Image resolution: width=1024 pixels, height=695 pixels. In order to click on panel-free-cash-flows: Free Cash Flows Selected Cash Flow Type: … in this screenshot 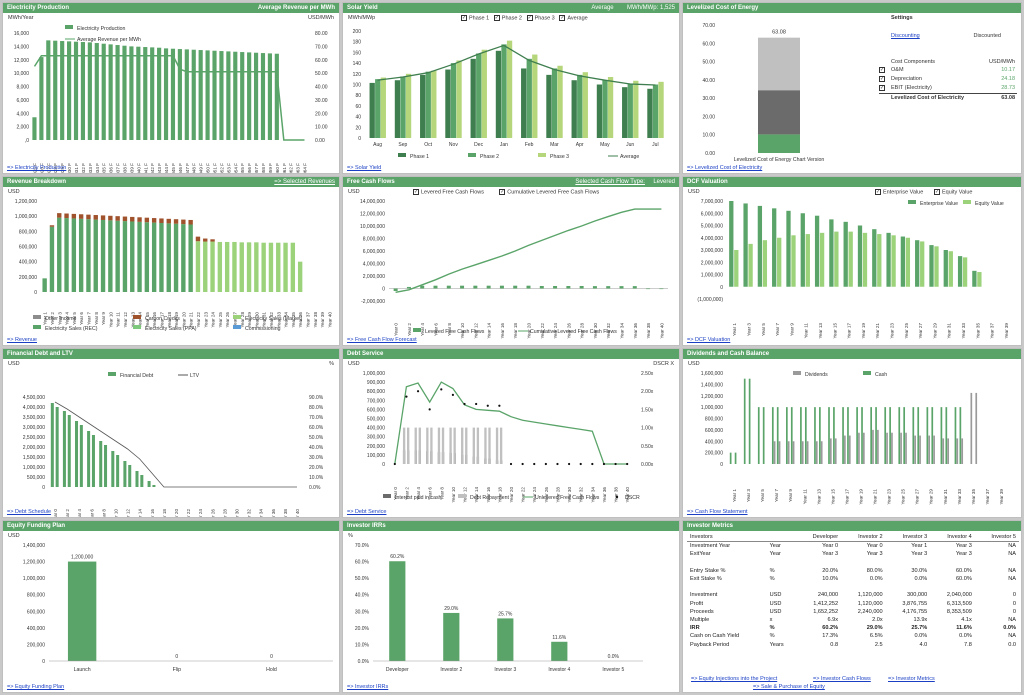, I will do `click(511, 261)`.